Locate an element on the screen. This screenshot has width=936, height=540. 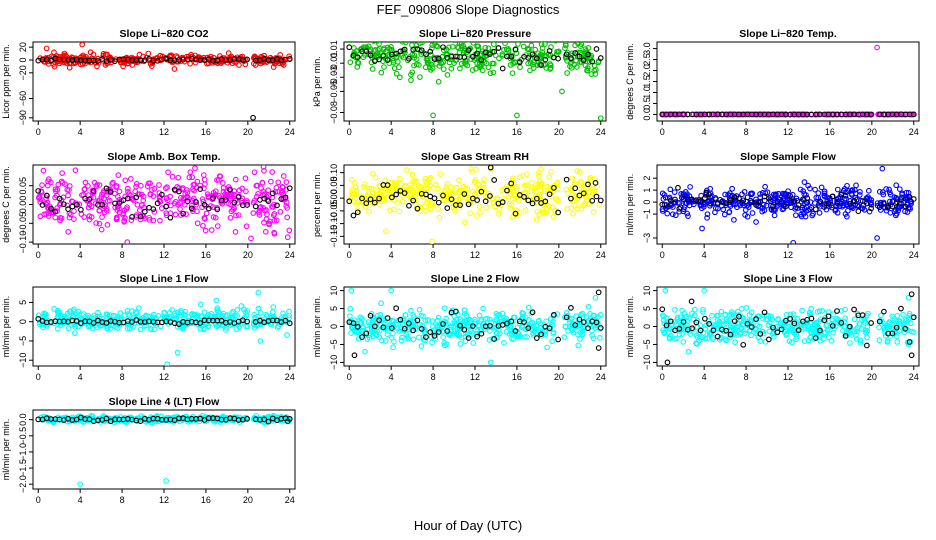
y-tick-label: −0.10 is located at coordinates (334, 223).